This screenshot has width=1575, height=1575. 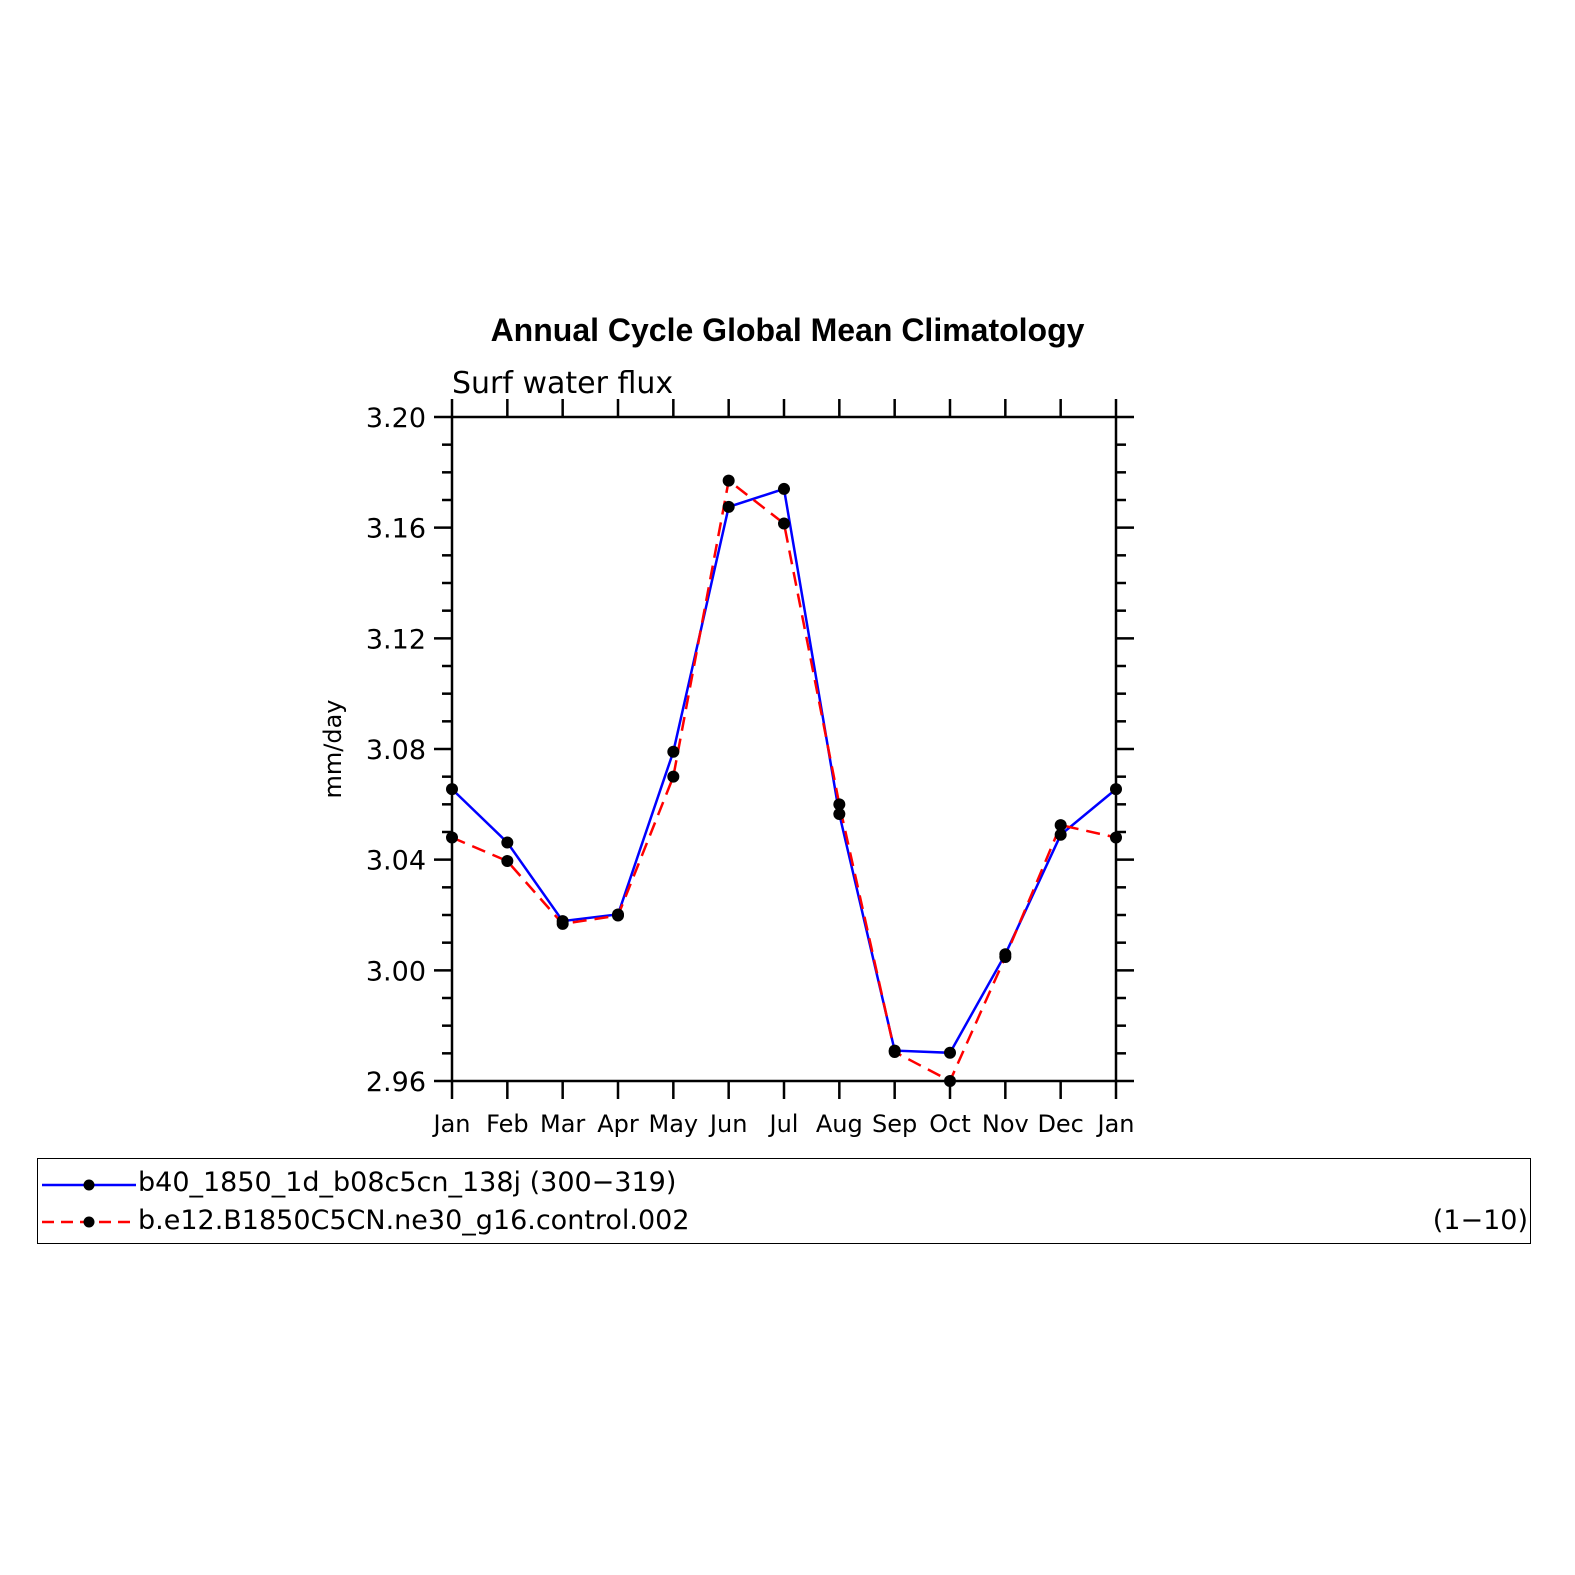 What do you see at coordinates (396, 529) in the screenshot?
I see `y-tick-label: 3.16` at bounding box center [396, 529].